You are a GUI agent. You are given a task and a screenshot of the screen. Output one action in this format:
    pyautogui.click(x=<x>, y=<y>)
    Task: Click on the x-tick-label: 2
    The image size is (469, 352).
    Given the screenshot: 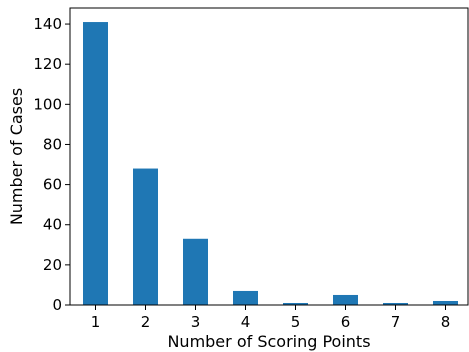 What is the action you would take?
    pyautogui.click(x=146, y=322)
    